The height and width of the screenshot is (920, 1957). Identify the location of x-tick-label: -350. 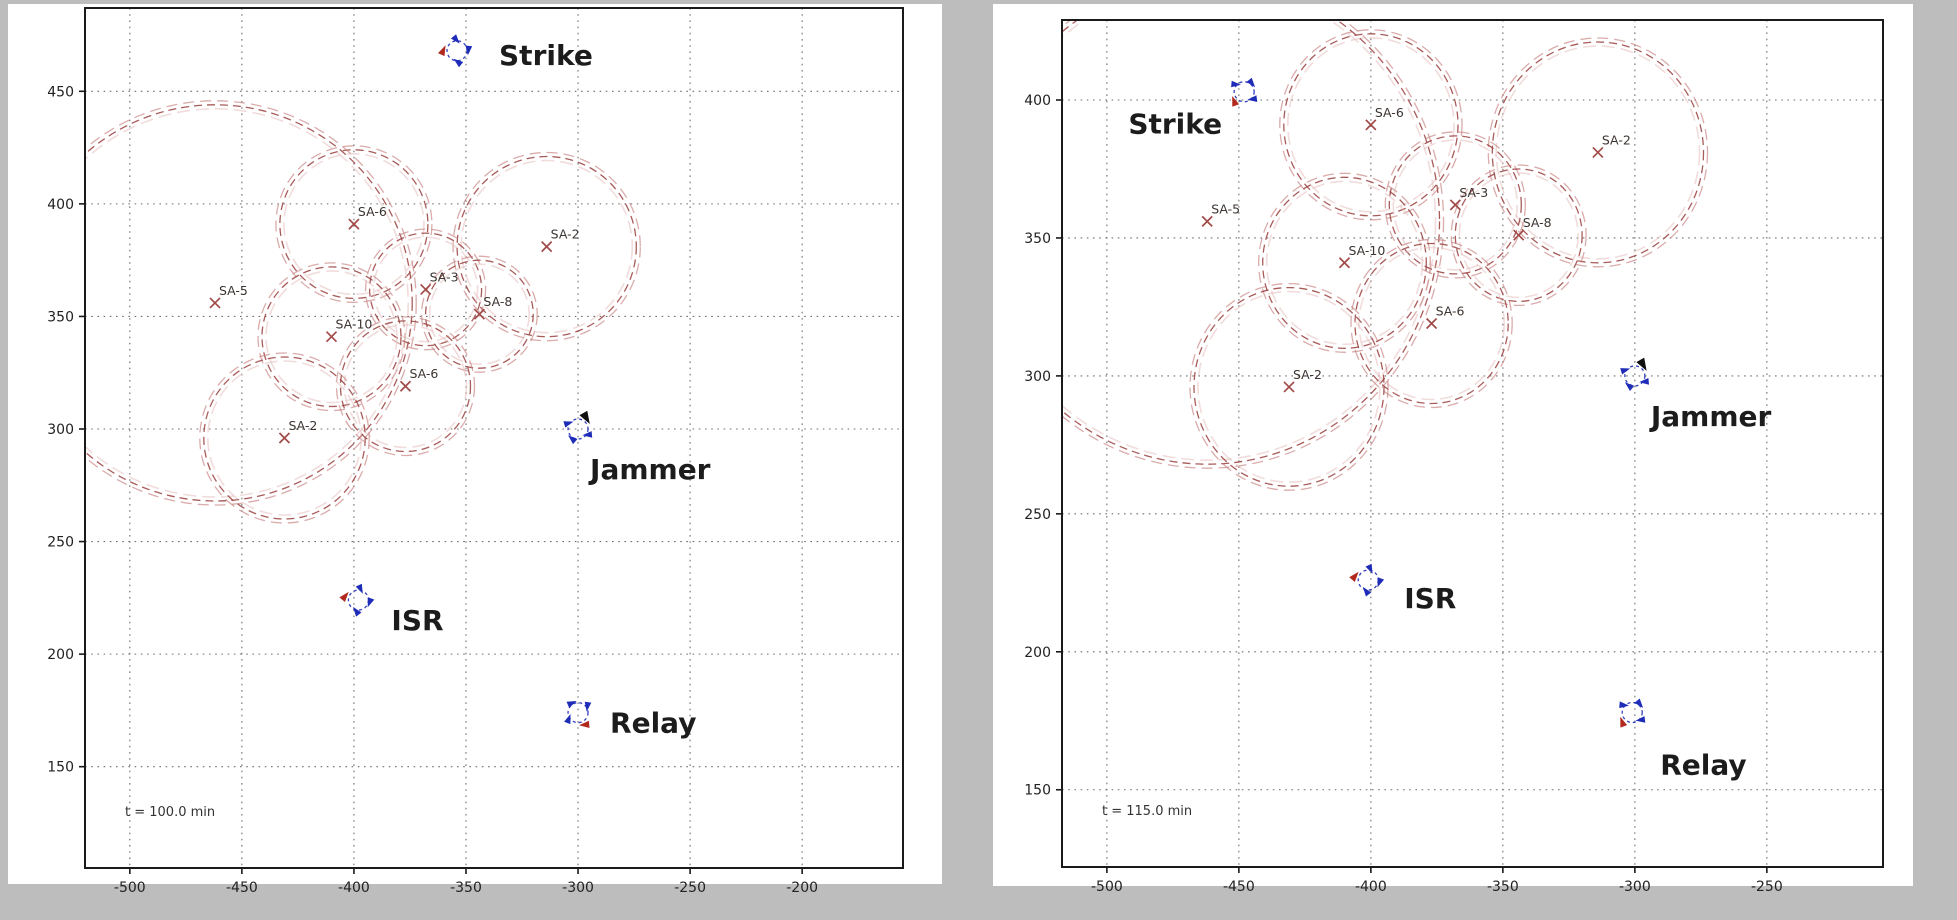
(466, 888).